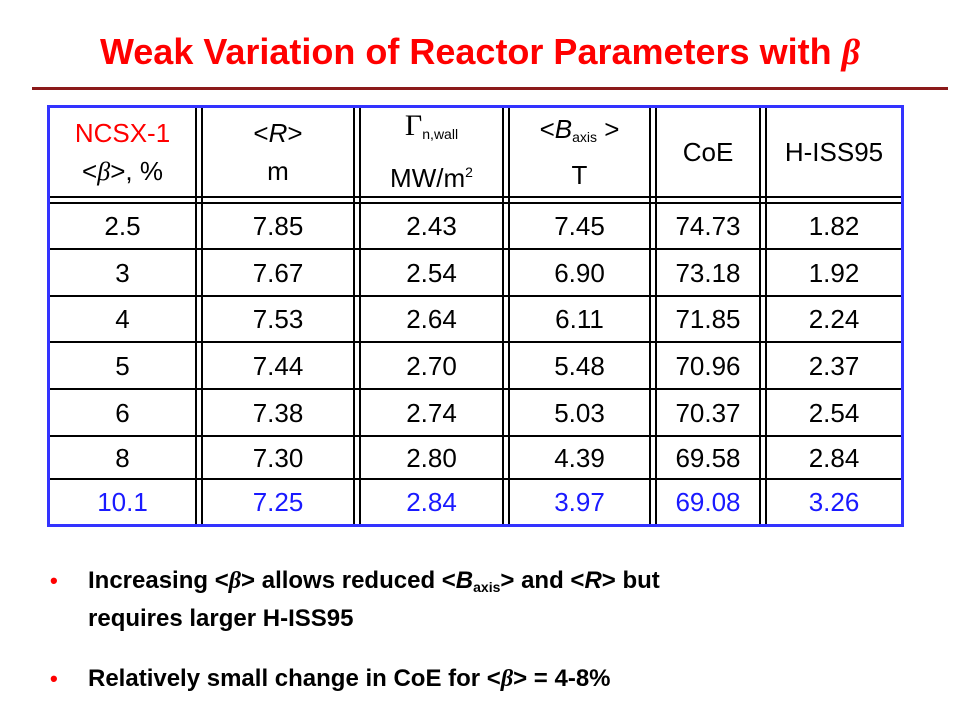 This screenshot has width=960, height=720. I want to click on table-cell-coe: 70.37, so click(708, 412).